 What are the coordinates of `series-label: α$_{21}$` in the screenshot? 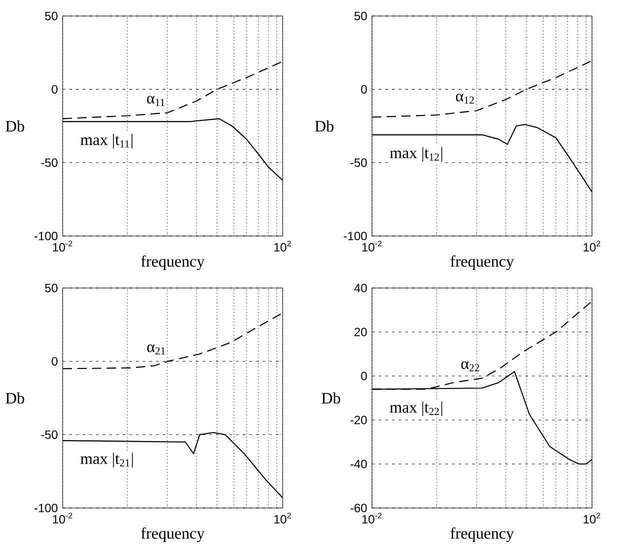 It's located at (156, 349).